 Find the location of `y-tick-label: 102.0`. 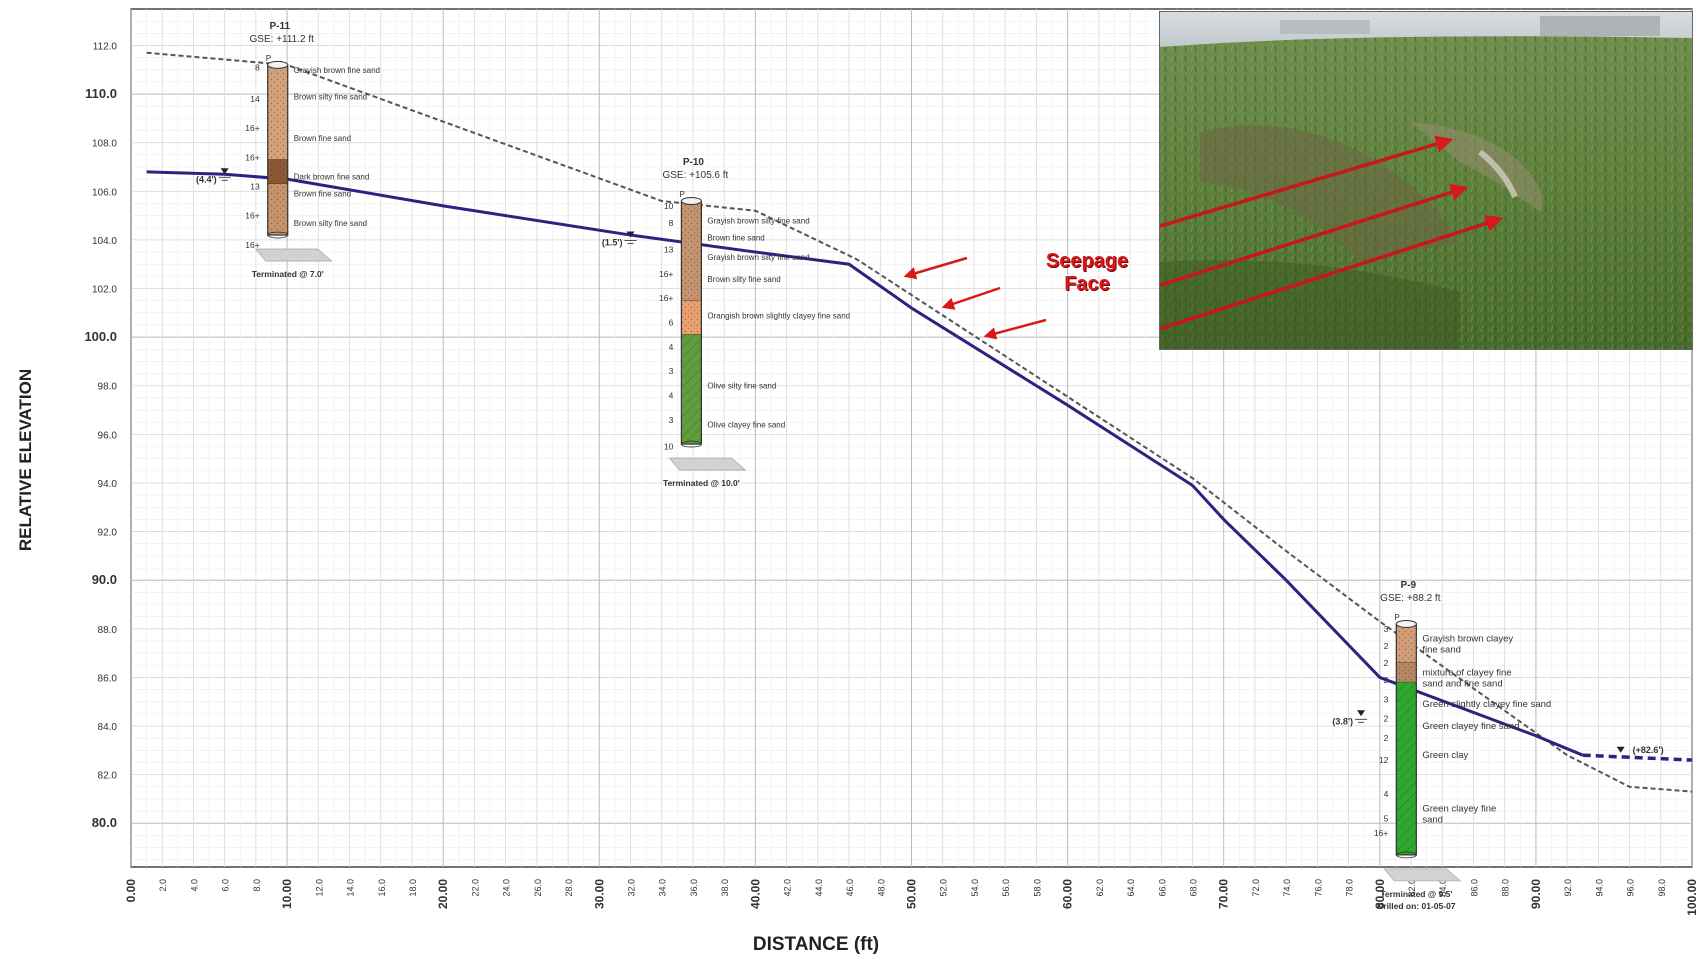

y-tick-label: 102.0 is located at coordinates (104, 290).